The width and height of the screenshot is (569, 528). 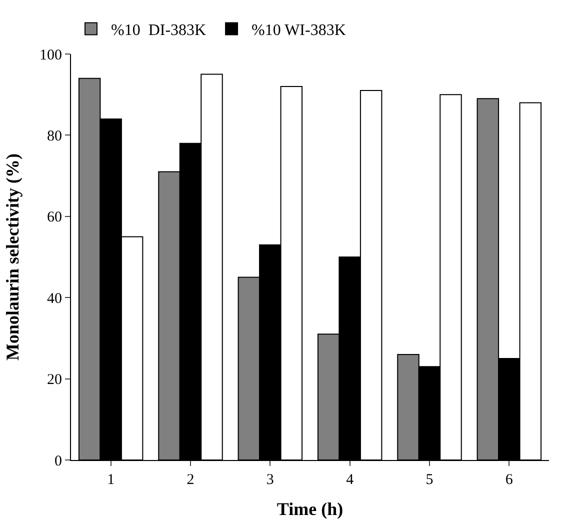 I want to click on x-tick-label: 6, so click(x=509, y=480).